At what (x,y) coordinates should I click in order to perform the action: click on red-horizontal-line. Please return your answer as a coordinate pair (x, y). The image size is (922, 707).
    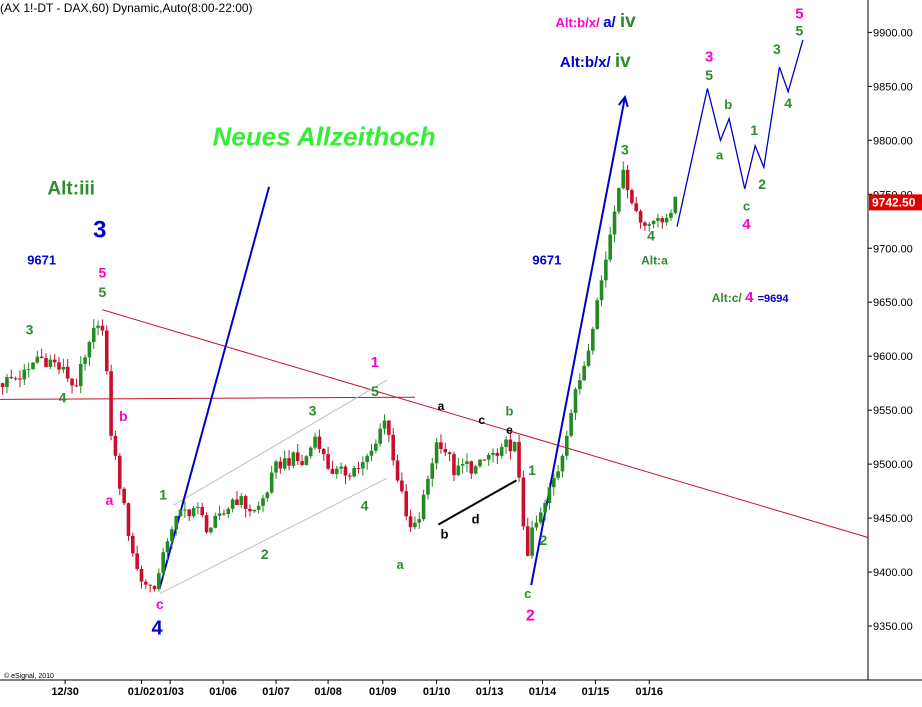
    Looking at the image, I should click on (207, 398).